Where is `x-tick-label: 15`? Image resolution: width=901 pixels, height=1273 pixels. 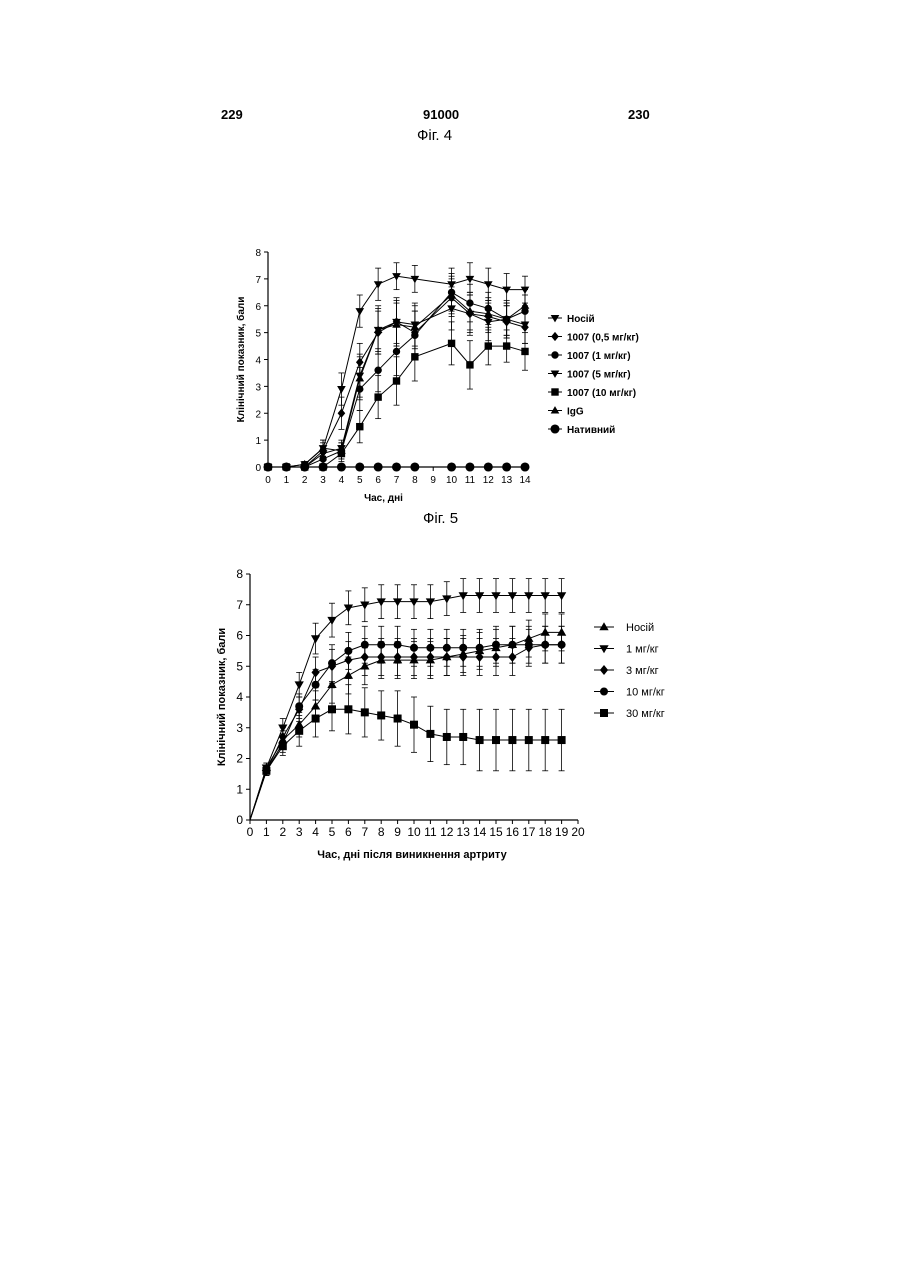 x-tick-label: 15 is located at coordinates (496, 832).